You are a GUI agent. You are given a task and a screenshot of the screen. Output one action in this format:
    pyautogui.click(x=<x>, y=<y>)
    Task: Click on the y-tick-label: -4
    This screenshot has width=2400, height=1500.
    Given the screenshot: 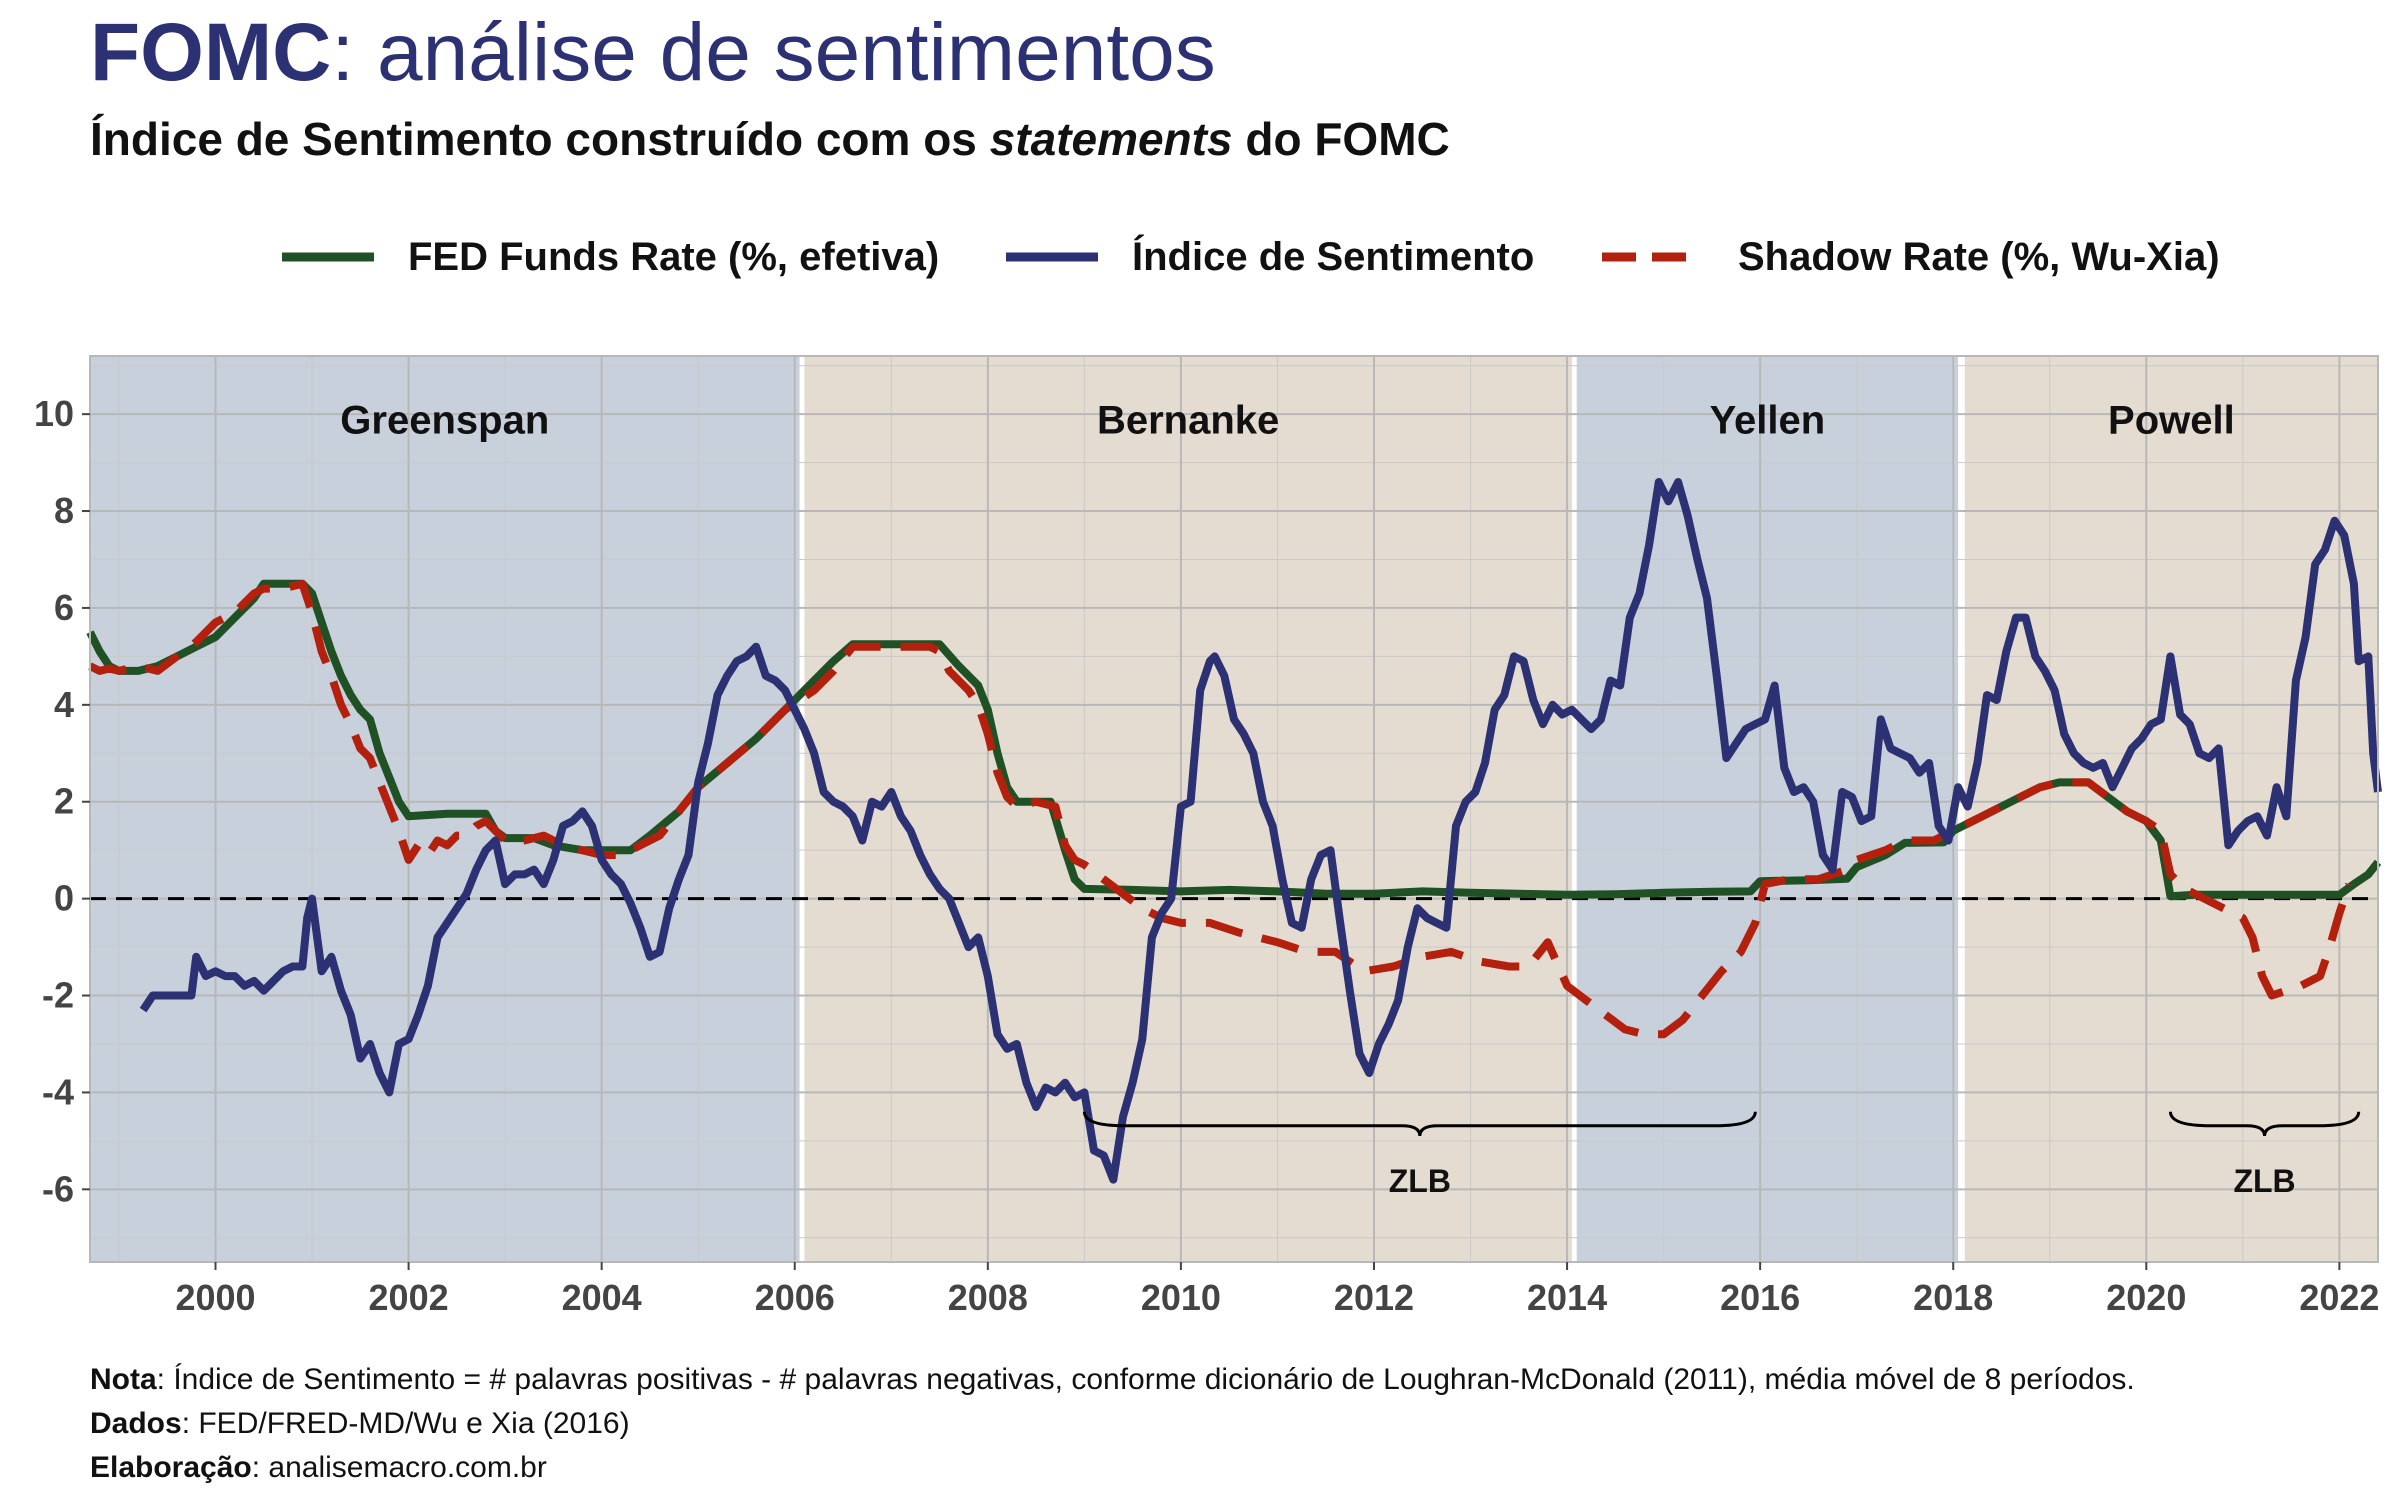 What is the action you would take?
    pyautogui.click(x=58, y=1091)
    